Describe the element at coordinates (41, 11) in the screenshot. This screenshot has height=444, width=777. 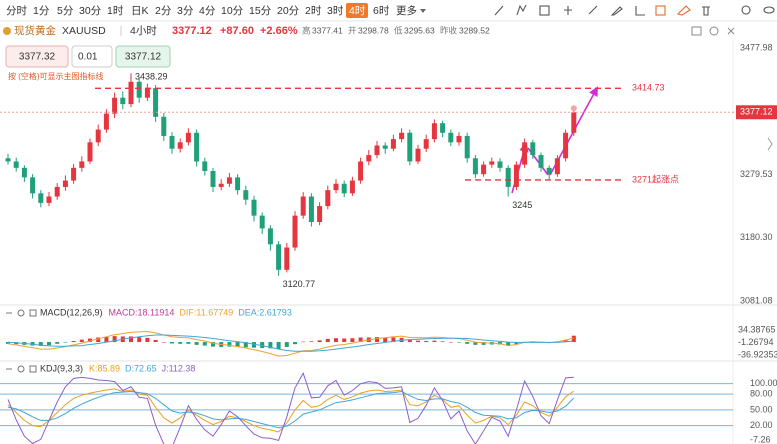
I see `timeframe-button: 1分` at that location.